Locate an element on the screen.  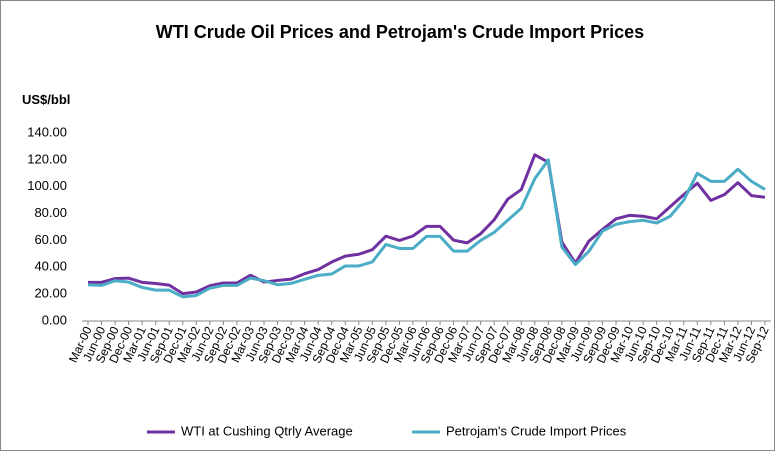
y-tick-label: 60.00 is located at coordinates (50, 239).